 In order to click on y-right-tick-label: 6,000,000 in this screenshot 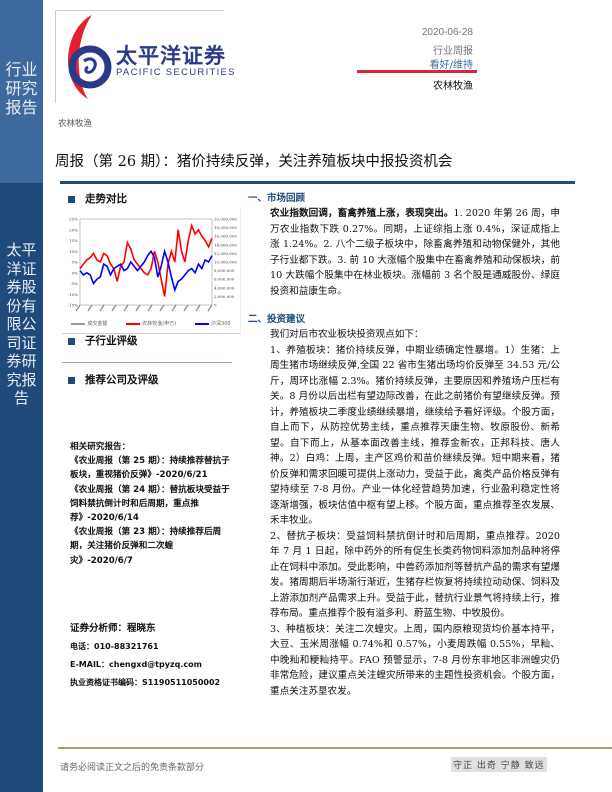, I will do `click(224, 279)`.